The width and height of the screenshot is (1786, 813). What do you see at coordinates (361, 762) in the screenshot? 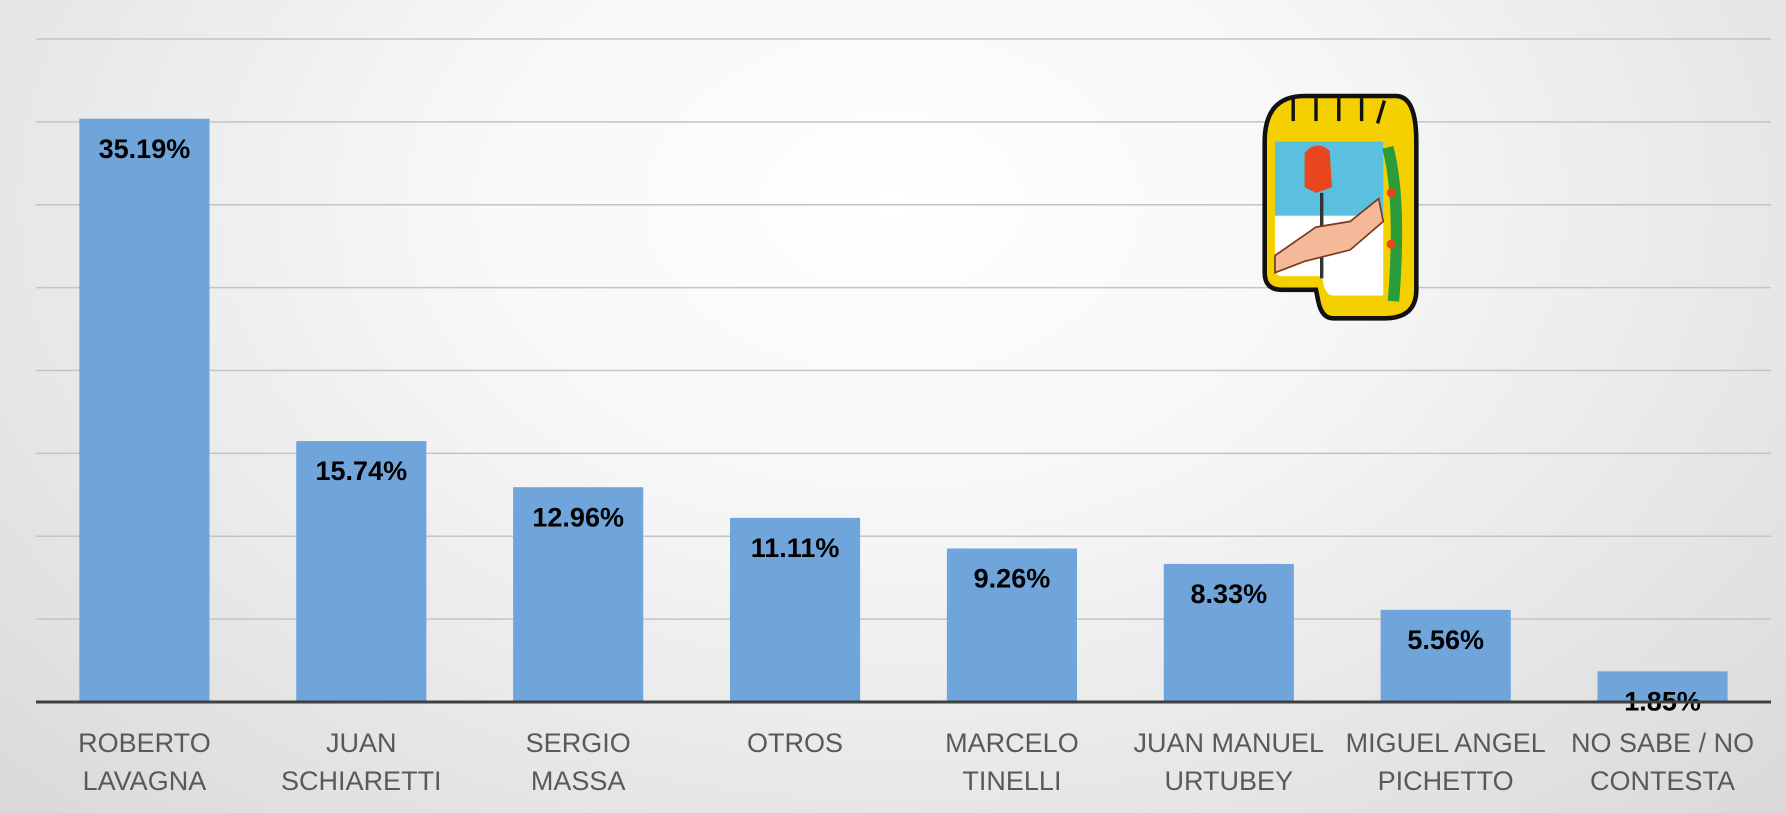
I see `x-tick-label: JUAN SCHIARETTI` at bounding box center [361, 762].